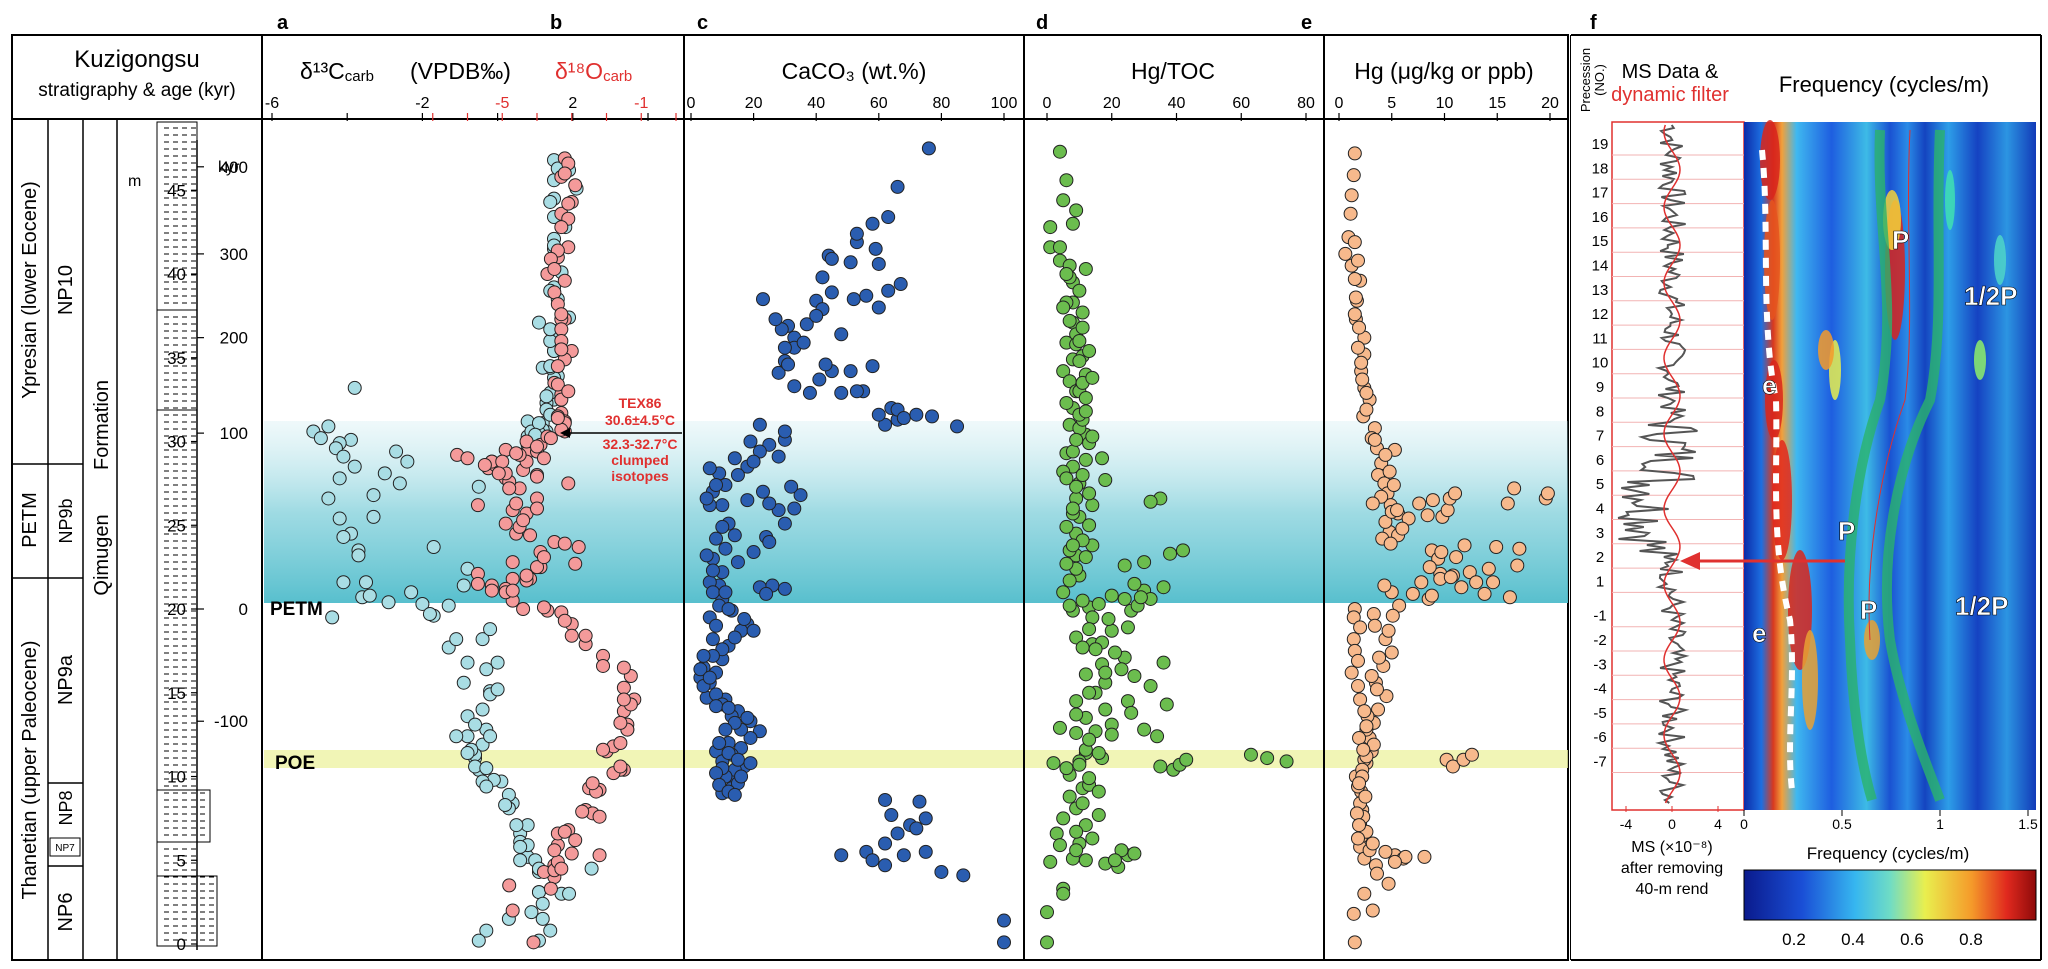 Image resolution: width=2048 pixels, height=969 pixels. I want to click on ms-tick-label: -4, so click(1626, 824).